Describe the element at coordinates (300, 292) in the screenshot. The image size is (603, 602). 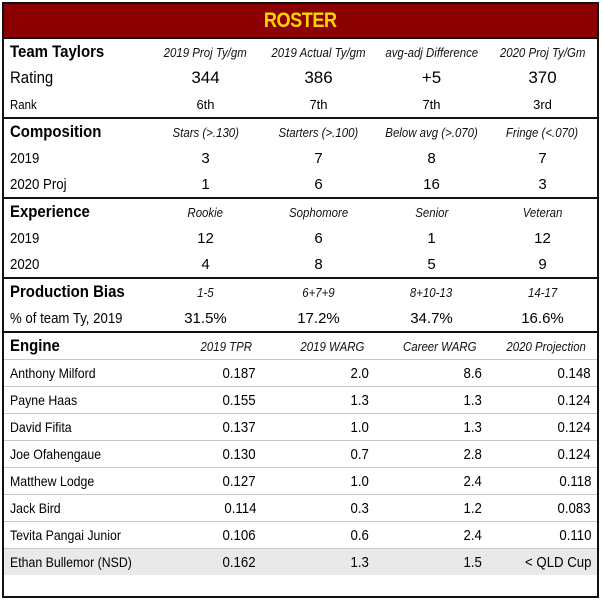
I see `production-header-row: Production Bias 1-5 6+7+9 8+10-13 14-17` at that location.